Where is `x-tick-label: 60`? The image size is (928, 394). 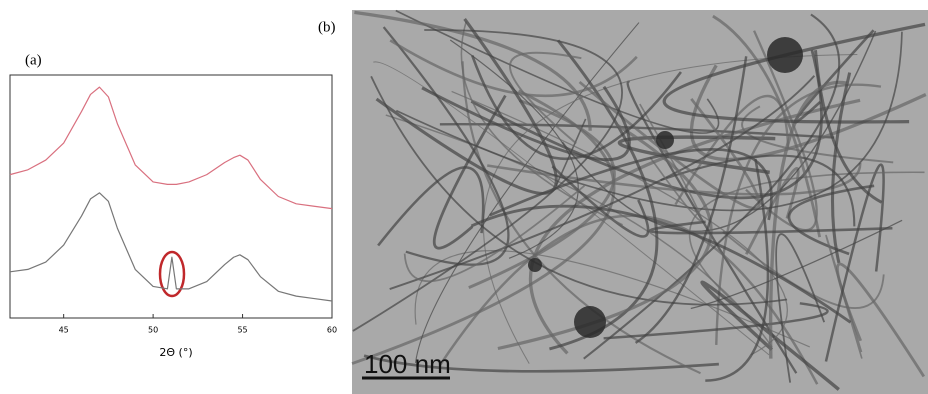
x-tick-label: 60 is located at coordinates (332, 330).